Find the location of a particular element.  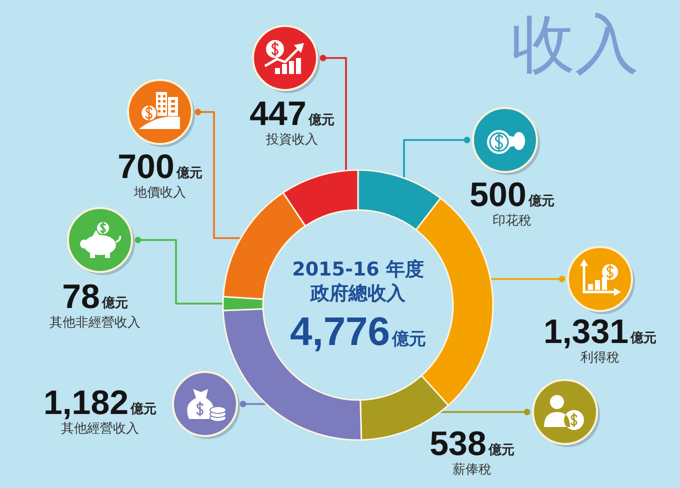

chart-title: 收入 is located at coordinates (575, 45).